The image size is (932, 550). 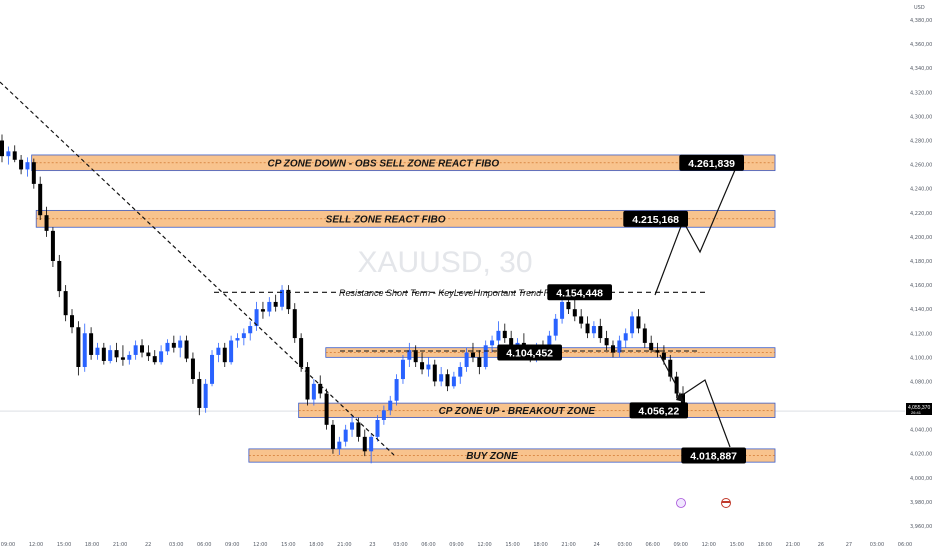 What do you see at coordinates (711, 164) in the screenshot?
I see `level-value: 4.261,839` at bounding box center [711, 164].